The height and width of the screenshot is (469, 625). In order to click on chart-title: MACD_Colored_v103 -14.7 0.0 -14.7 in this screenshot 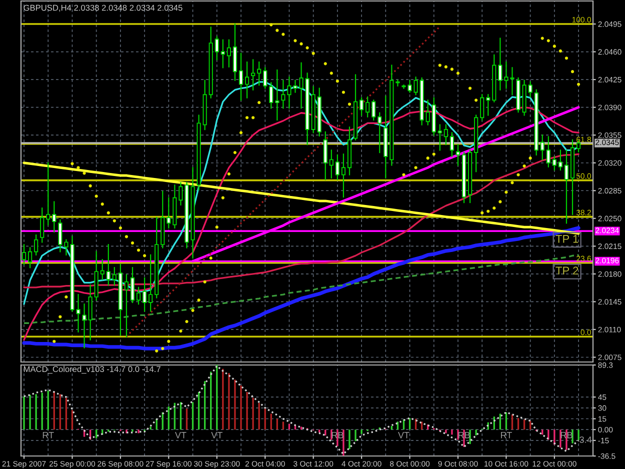, I will do `click(92, 370)`.